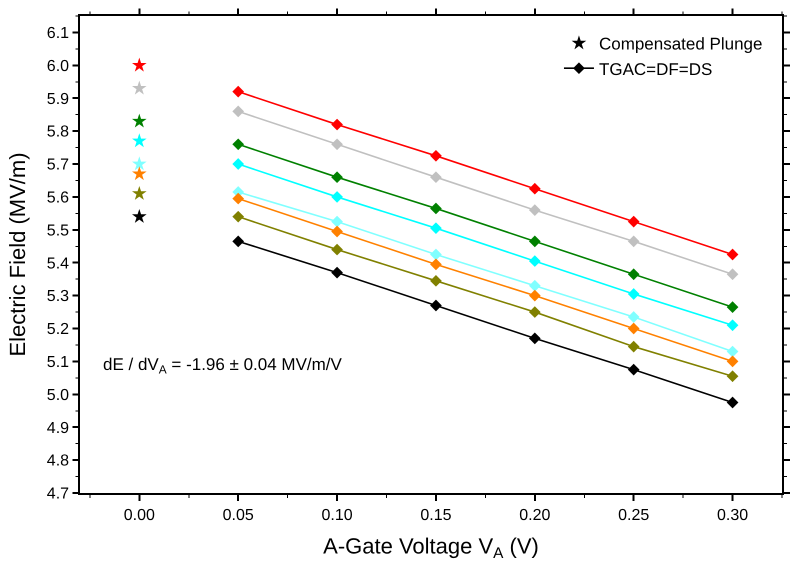  What do you see at coordinates (58, 363) in the screenshot?
I see `y-tick-label: 5.1` at bounding box center [58, 363].